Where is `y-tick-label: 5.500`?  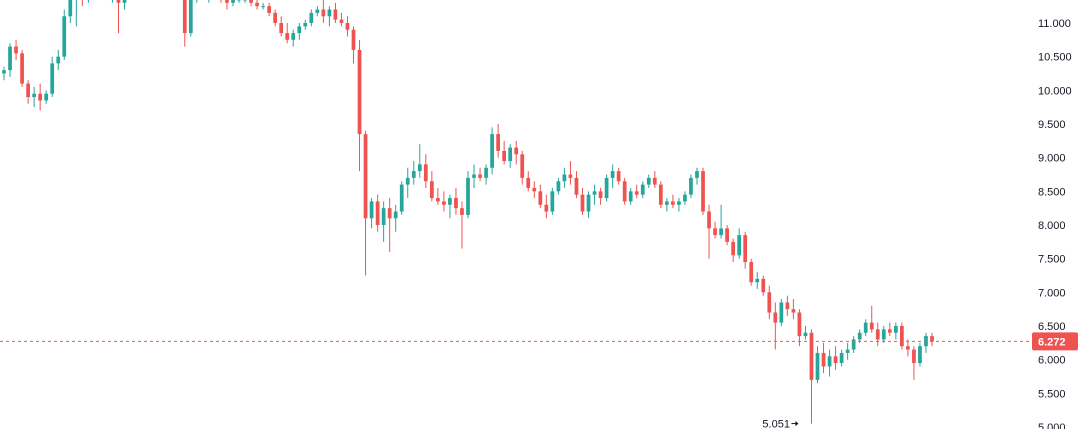 y-tick-label: 5.500 is located at coordinates (1052, 394).